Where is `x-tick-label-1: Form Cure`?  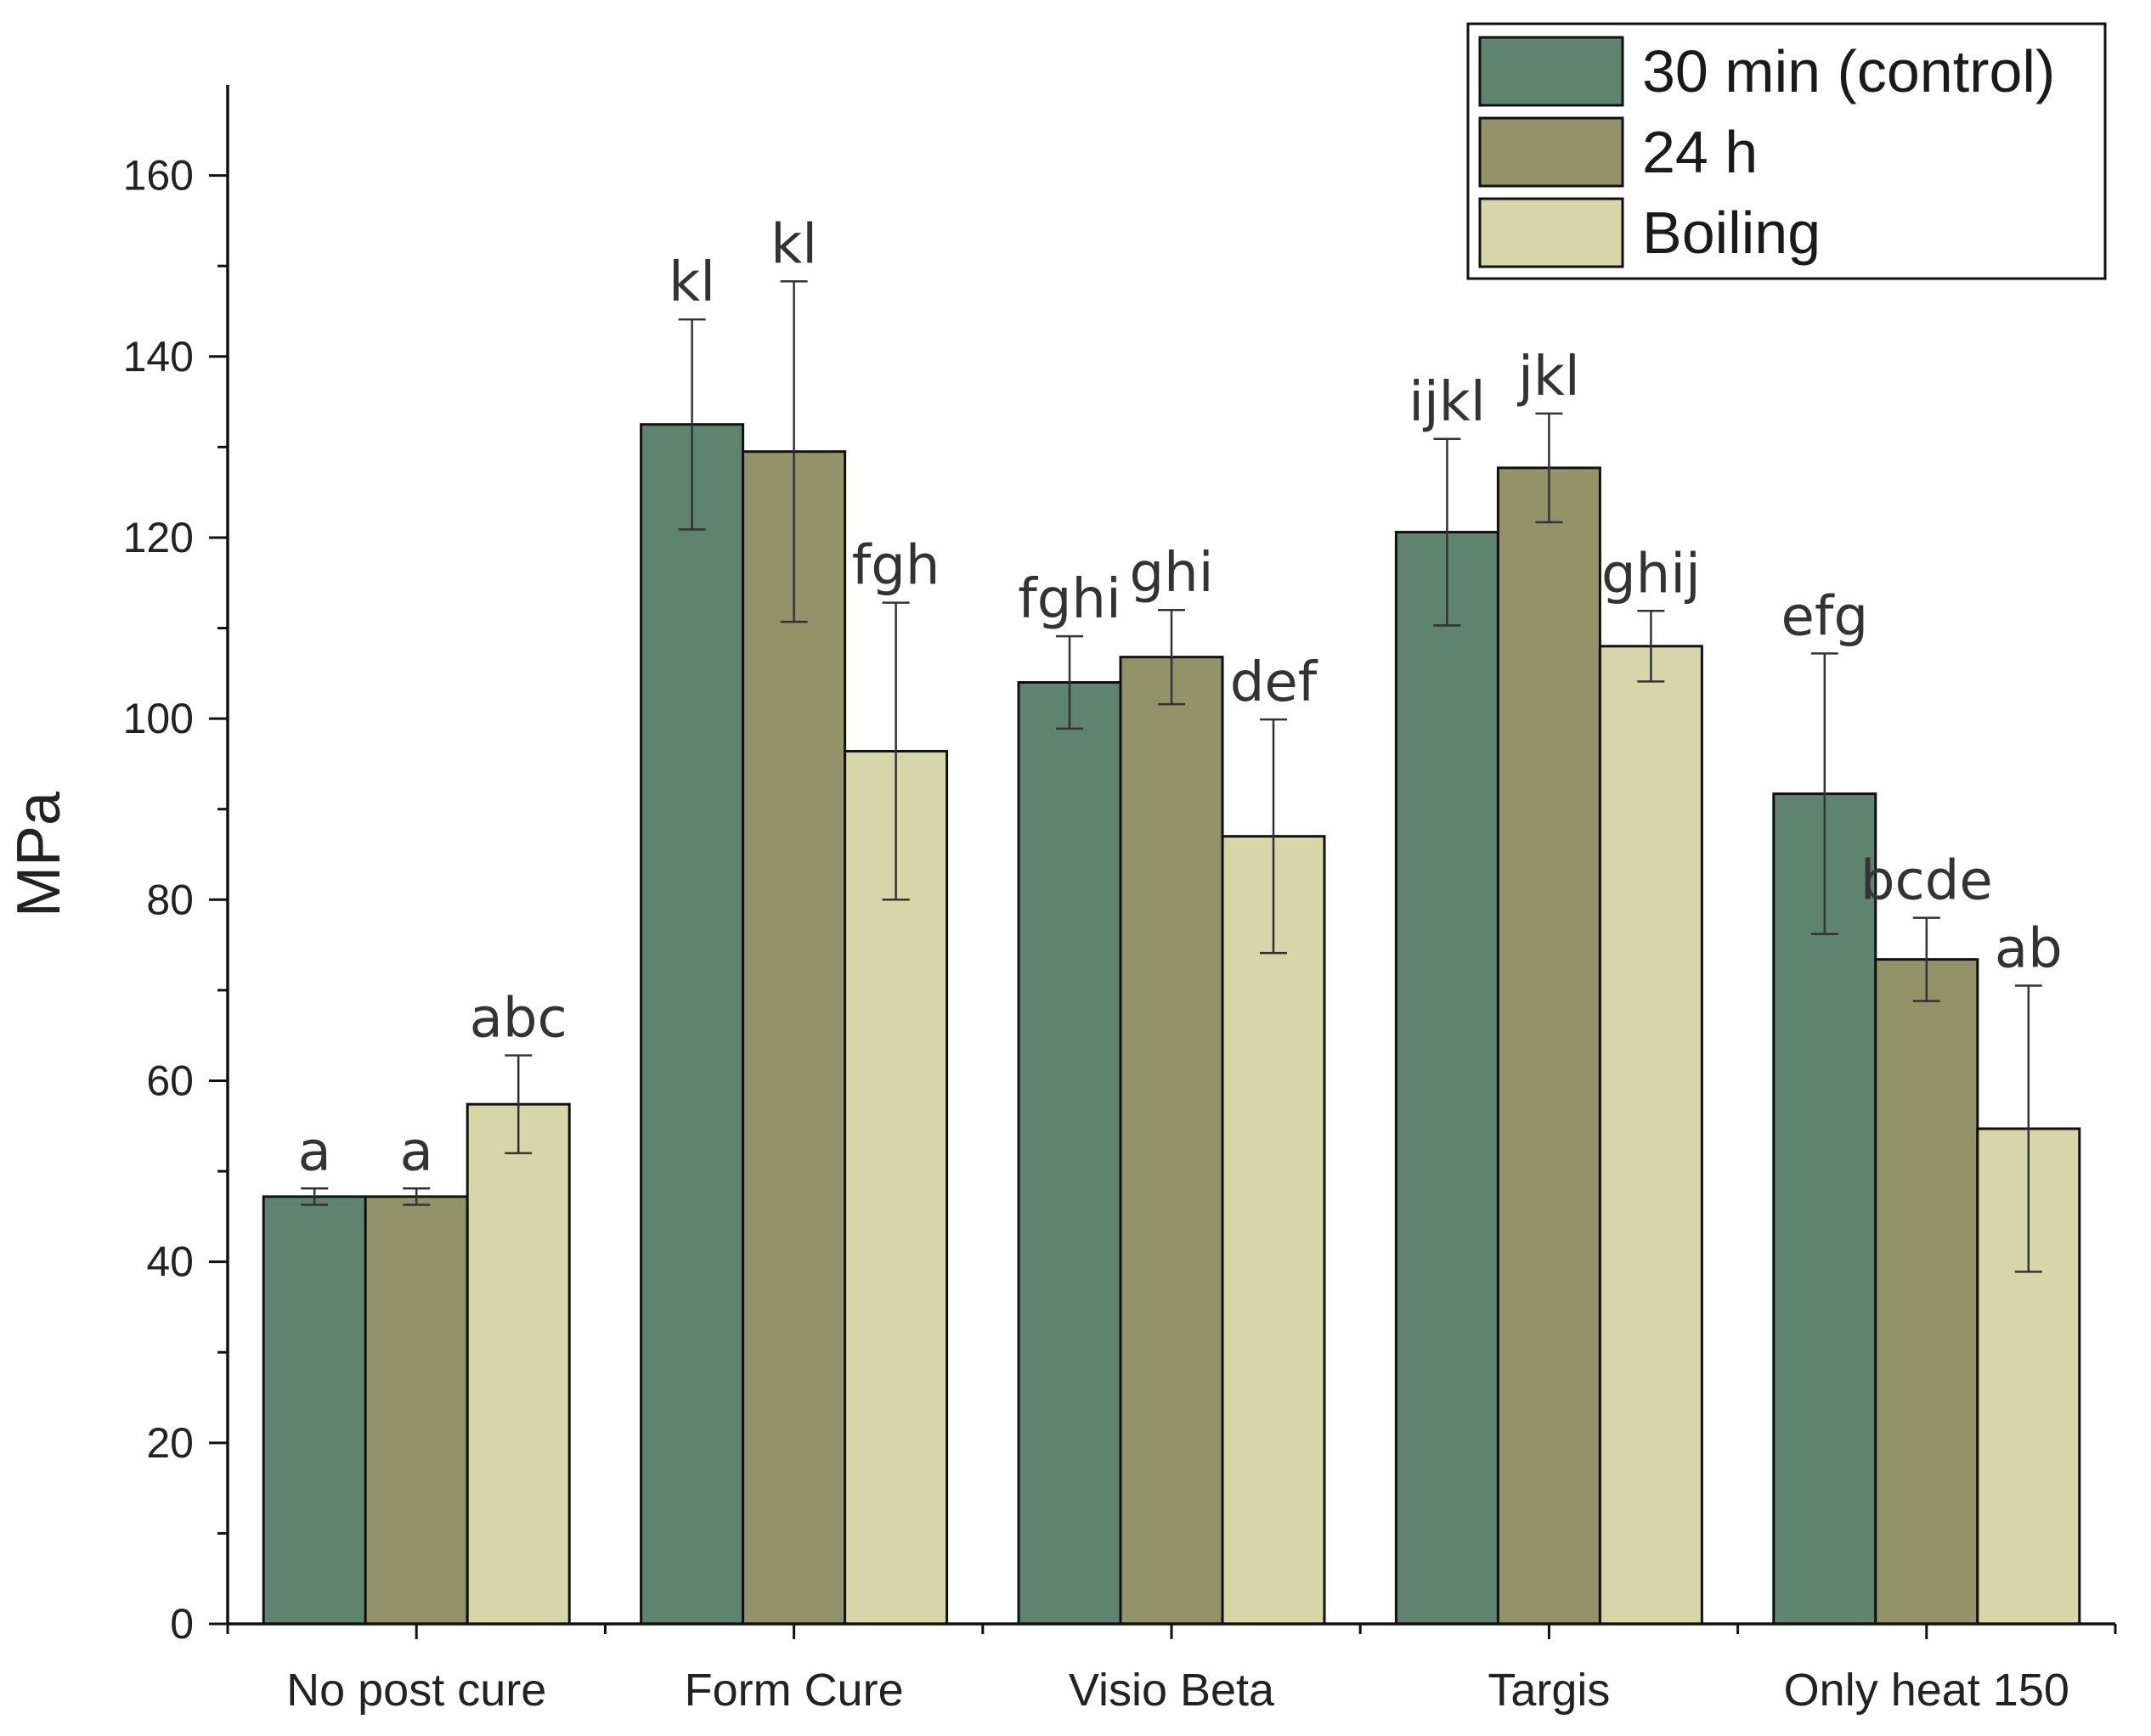
x-tick-label-1: Form Cure is located at coordinates (794, 1690).